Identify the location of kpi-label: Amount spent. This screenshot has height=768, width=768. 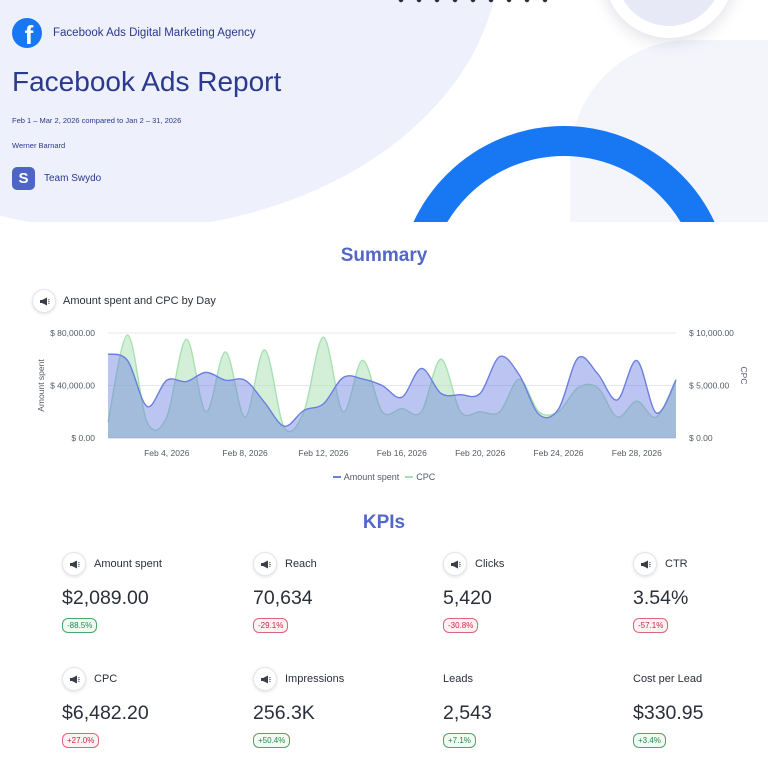
(128, 564).